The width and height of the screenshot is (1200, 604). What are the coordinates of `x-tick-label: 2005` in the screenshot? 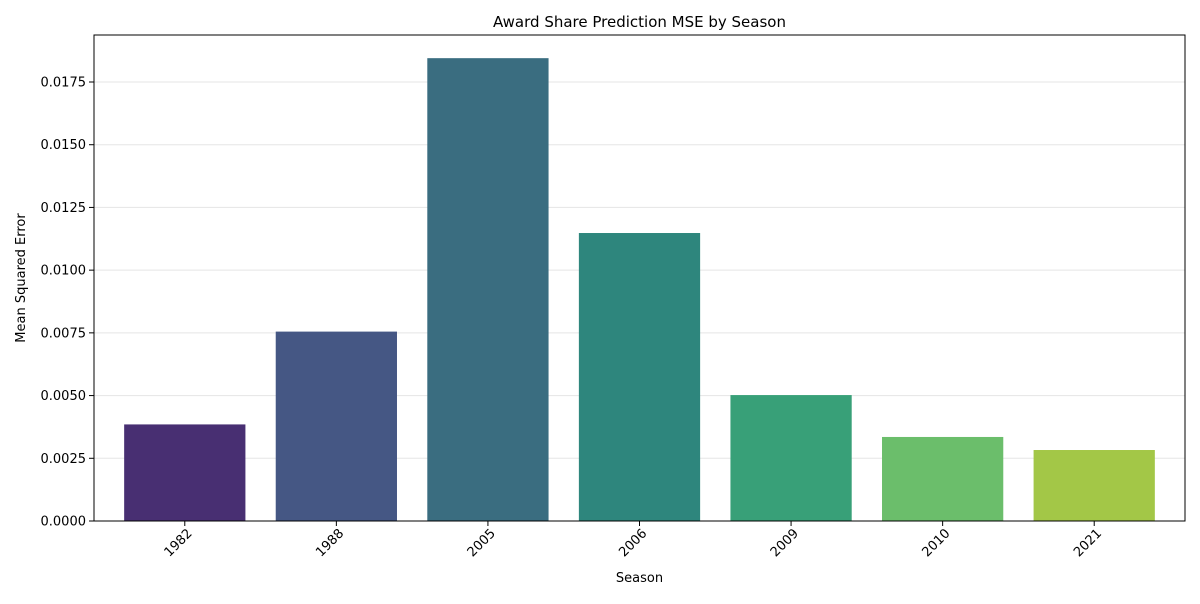 It's located at (482, 543).